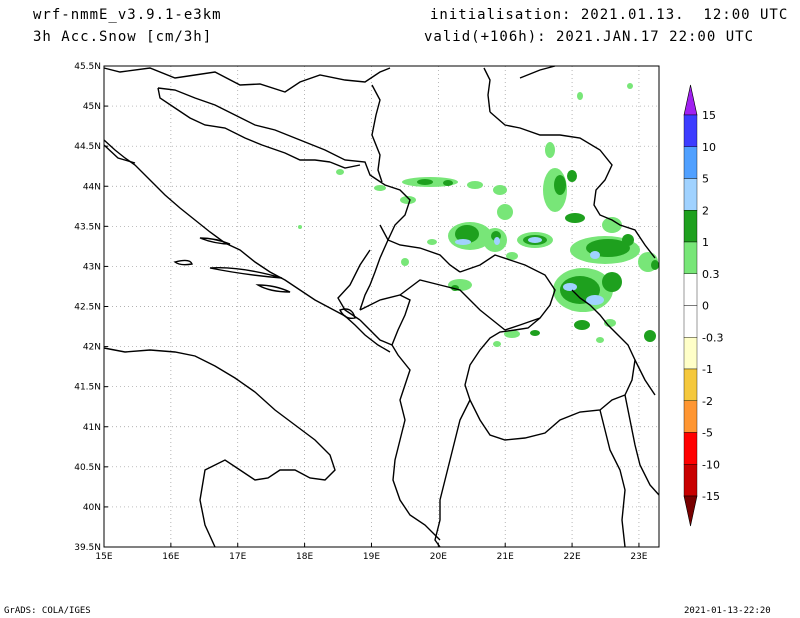  What do you see at coordinates (690, 511) in the screenshot?
I see `colorbar-bottom-arrow` at bounding box center [690, 511].